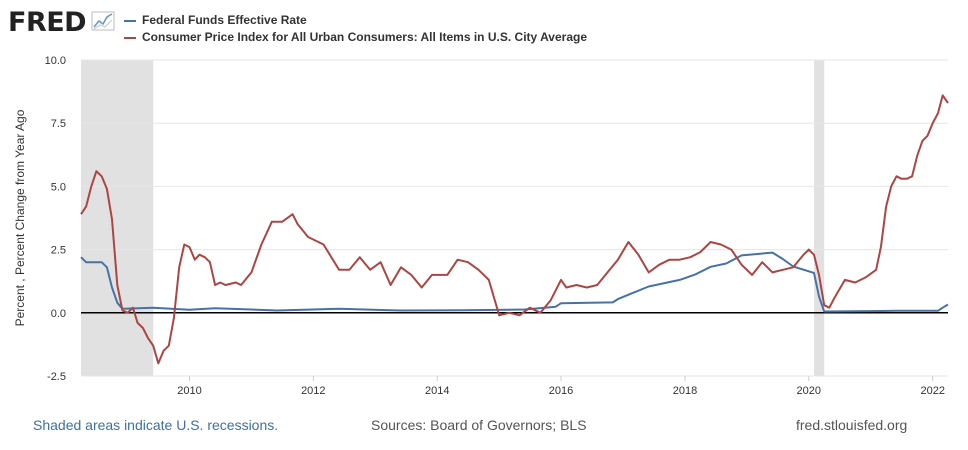 Image resolution: width=968 pixels, height=450 pixels. Describe the element at coordinates (58, 314) in the screenshot. I see `y-tick-label: 0.0` at that location.